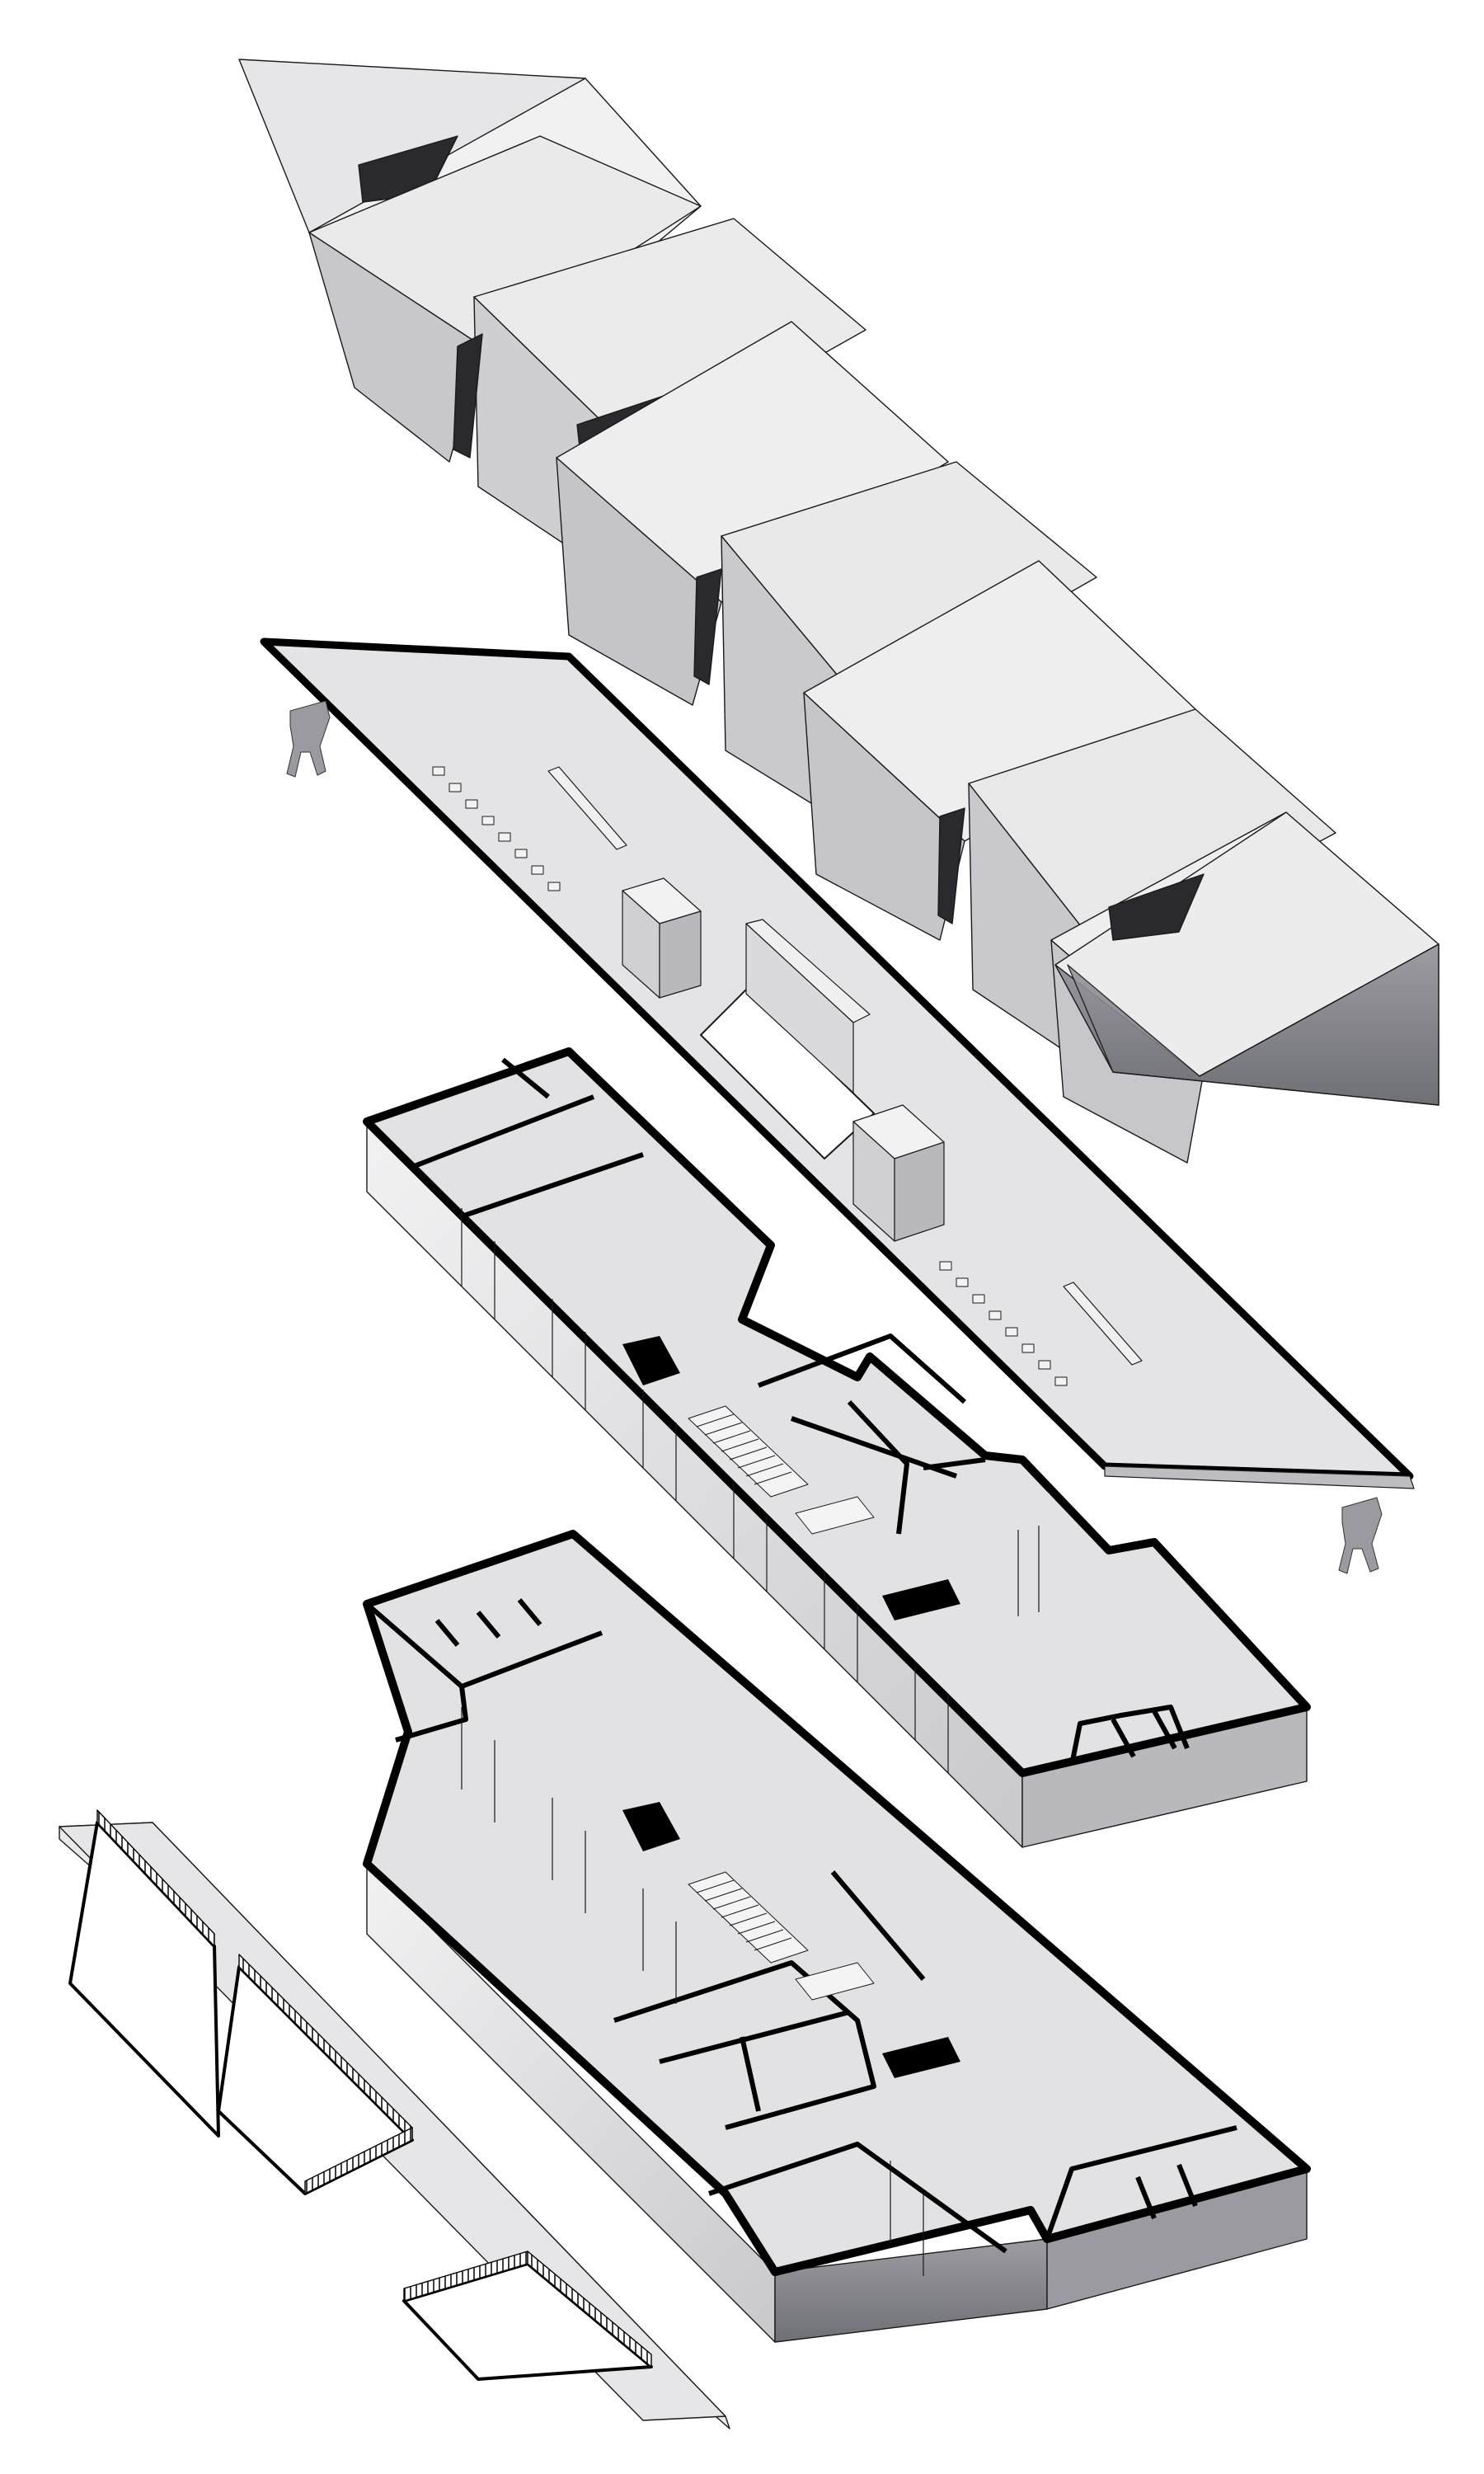  What do you see at coordinates (781, 1936) in the screenshot?
I see `ground-stair` at bounding box center [781, 1936].